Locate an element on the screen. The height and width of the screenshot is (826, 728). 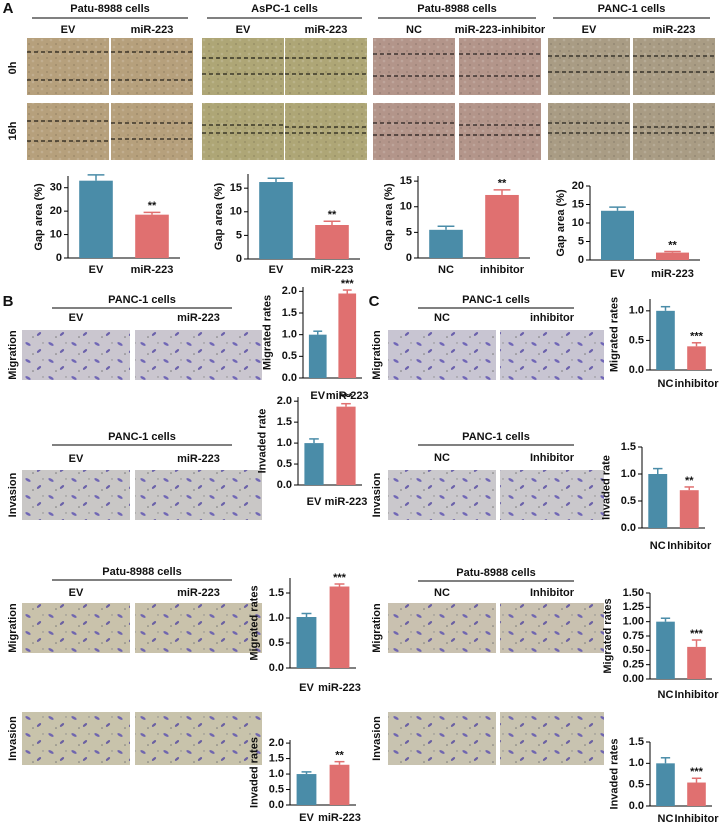
panel-letter: C is located at coordinates (374, 301).